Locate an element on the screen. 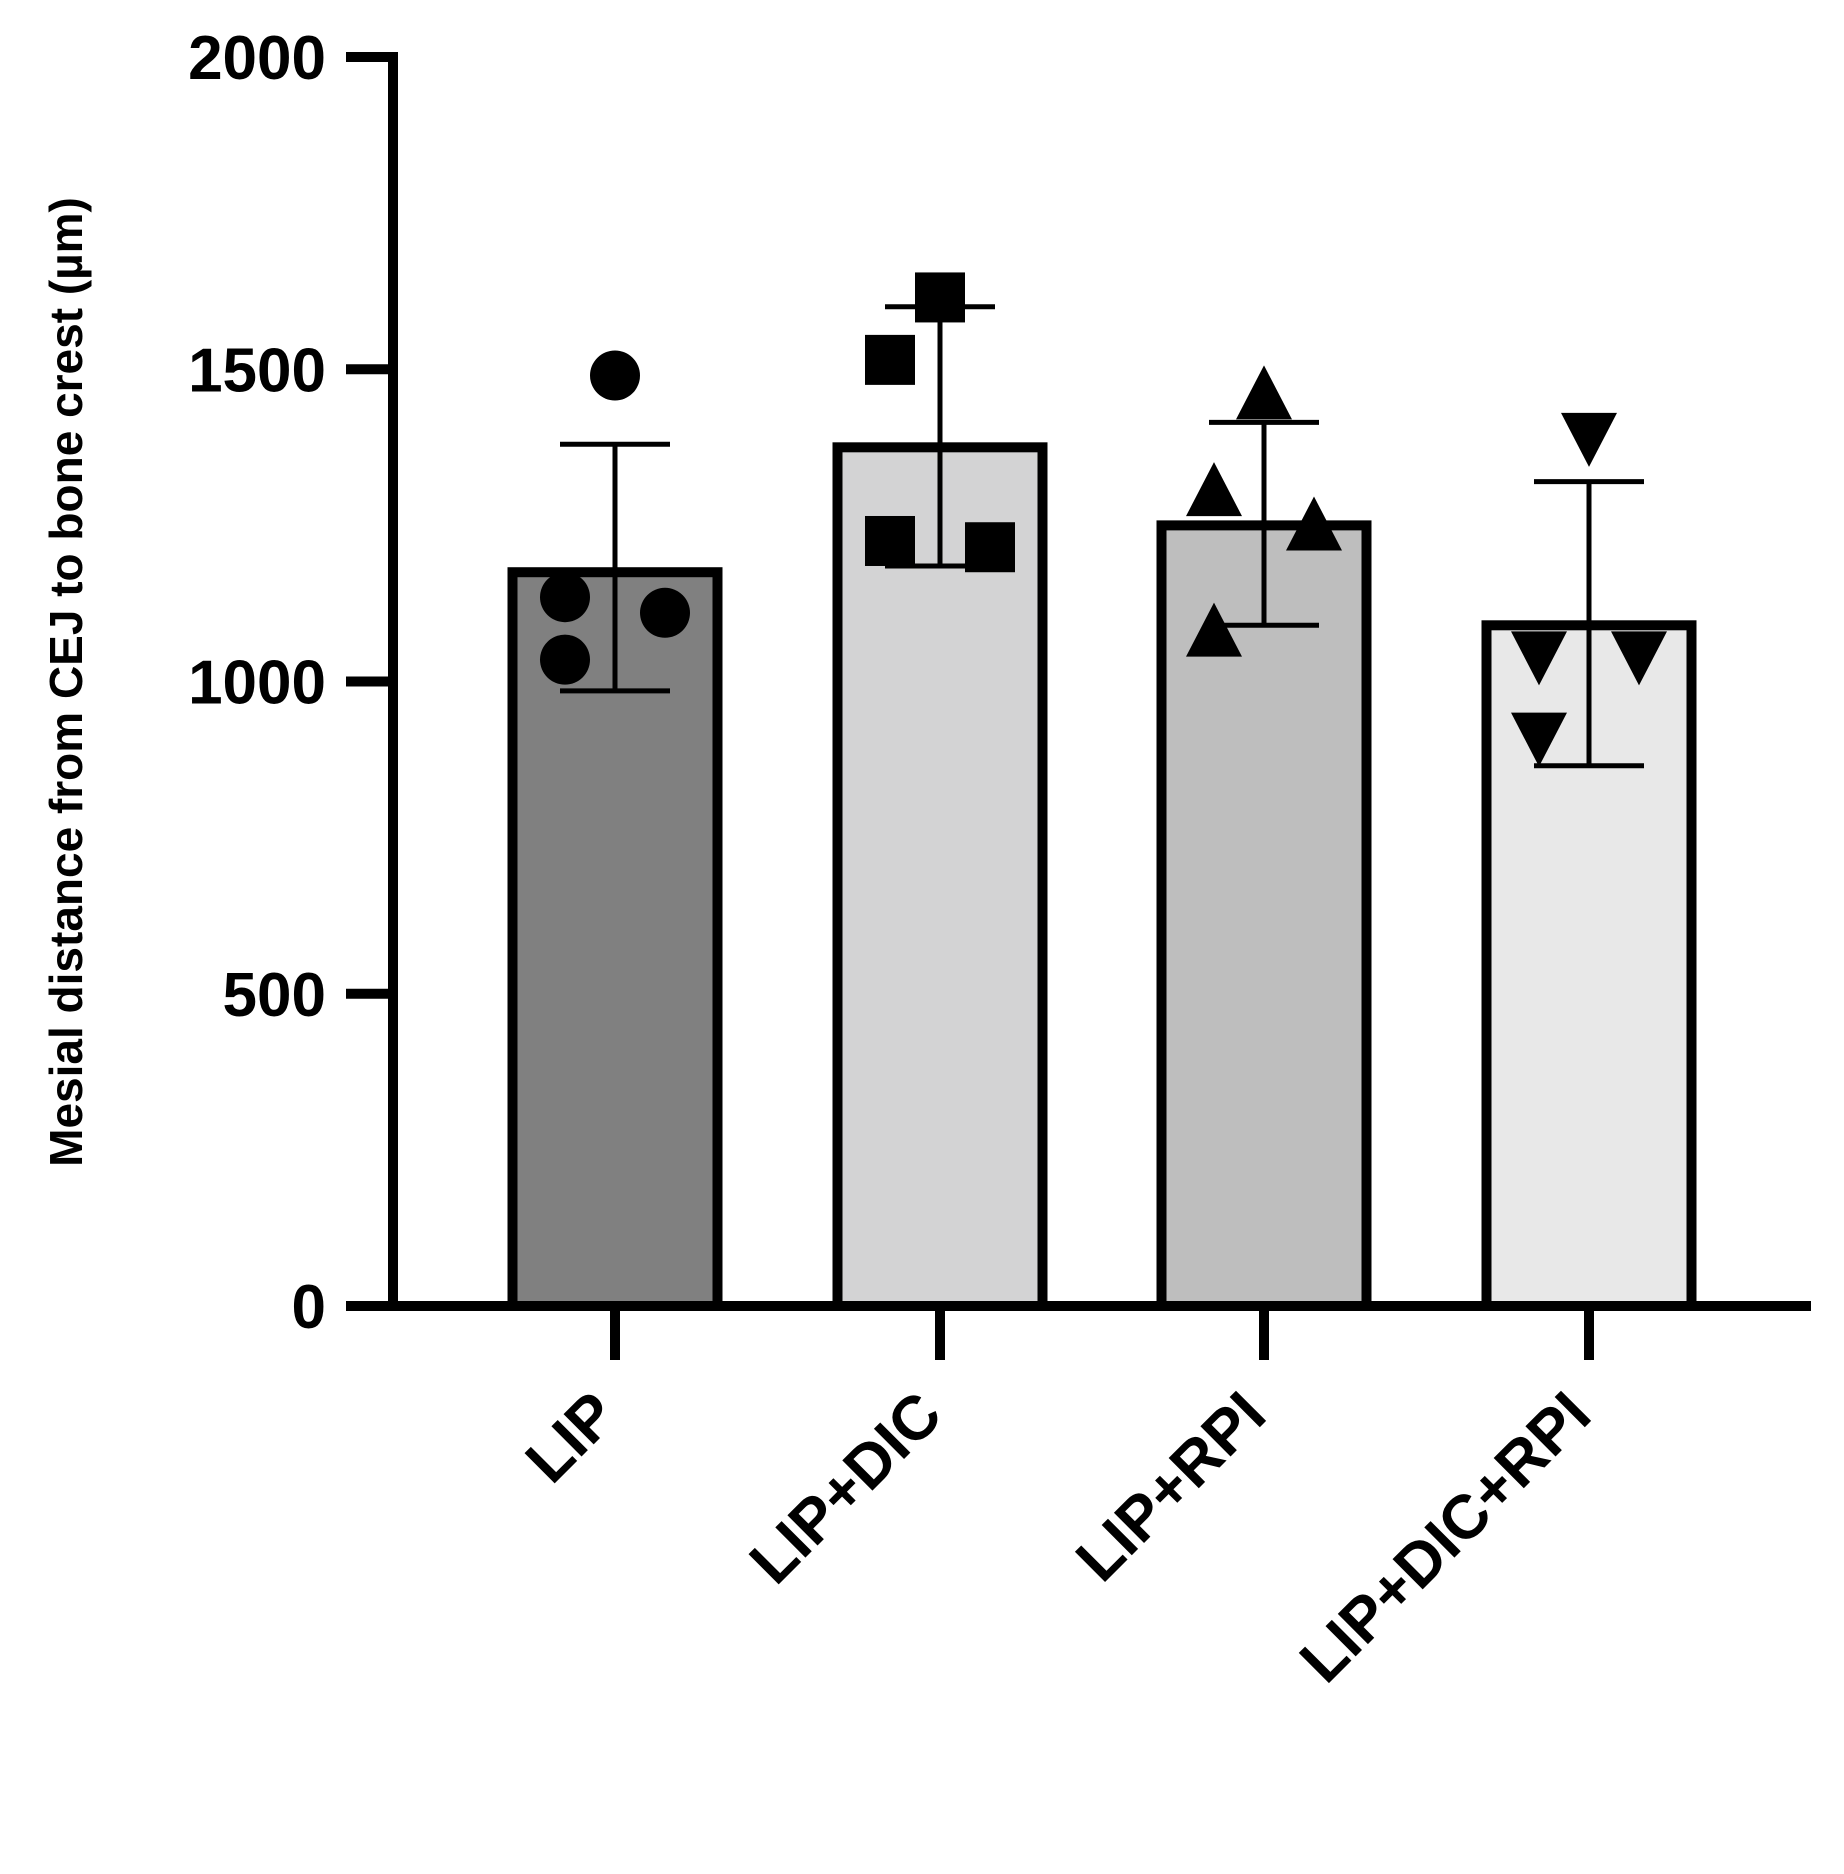 This screenshot has height=1874, width=1844. y-tick-label: 1000 is located at coordinates (257, 683).